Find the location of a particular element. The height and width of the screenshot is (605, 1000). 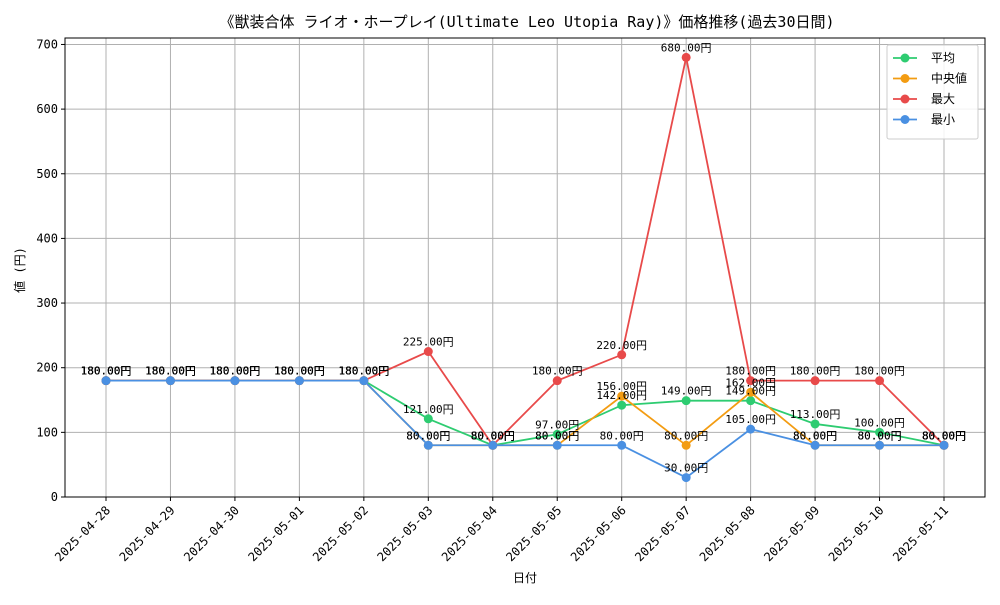

series-line is located at coordinates (525, 429).